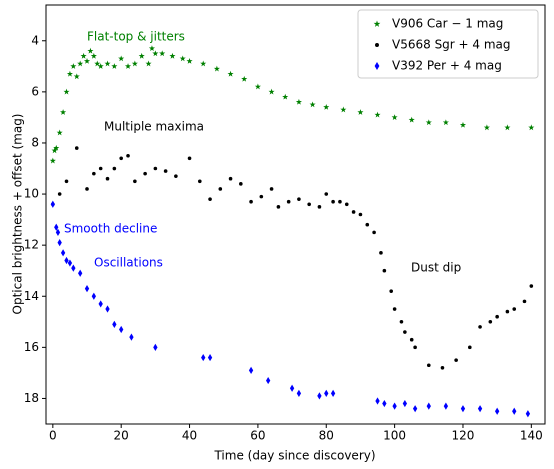 The image size is (554, 469). I want to click on annotation: Smooth decline, so click(110, 229).